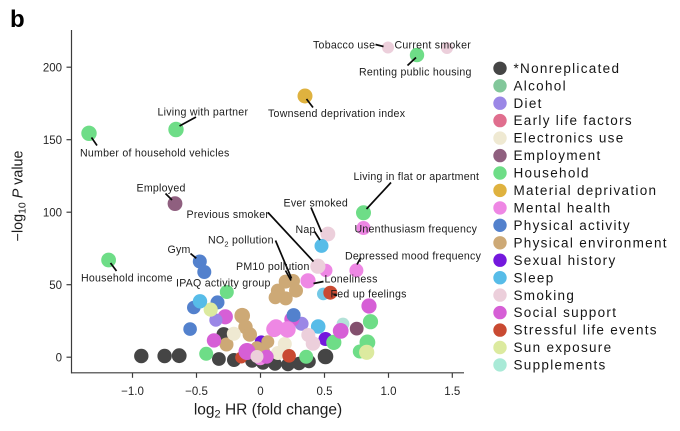 This screenshot has height=431, width=680. I want to click on svg-text: 1.5, so click(452, 392).